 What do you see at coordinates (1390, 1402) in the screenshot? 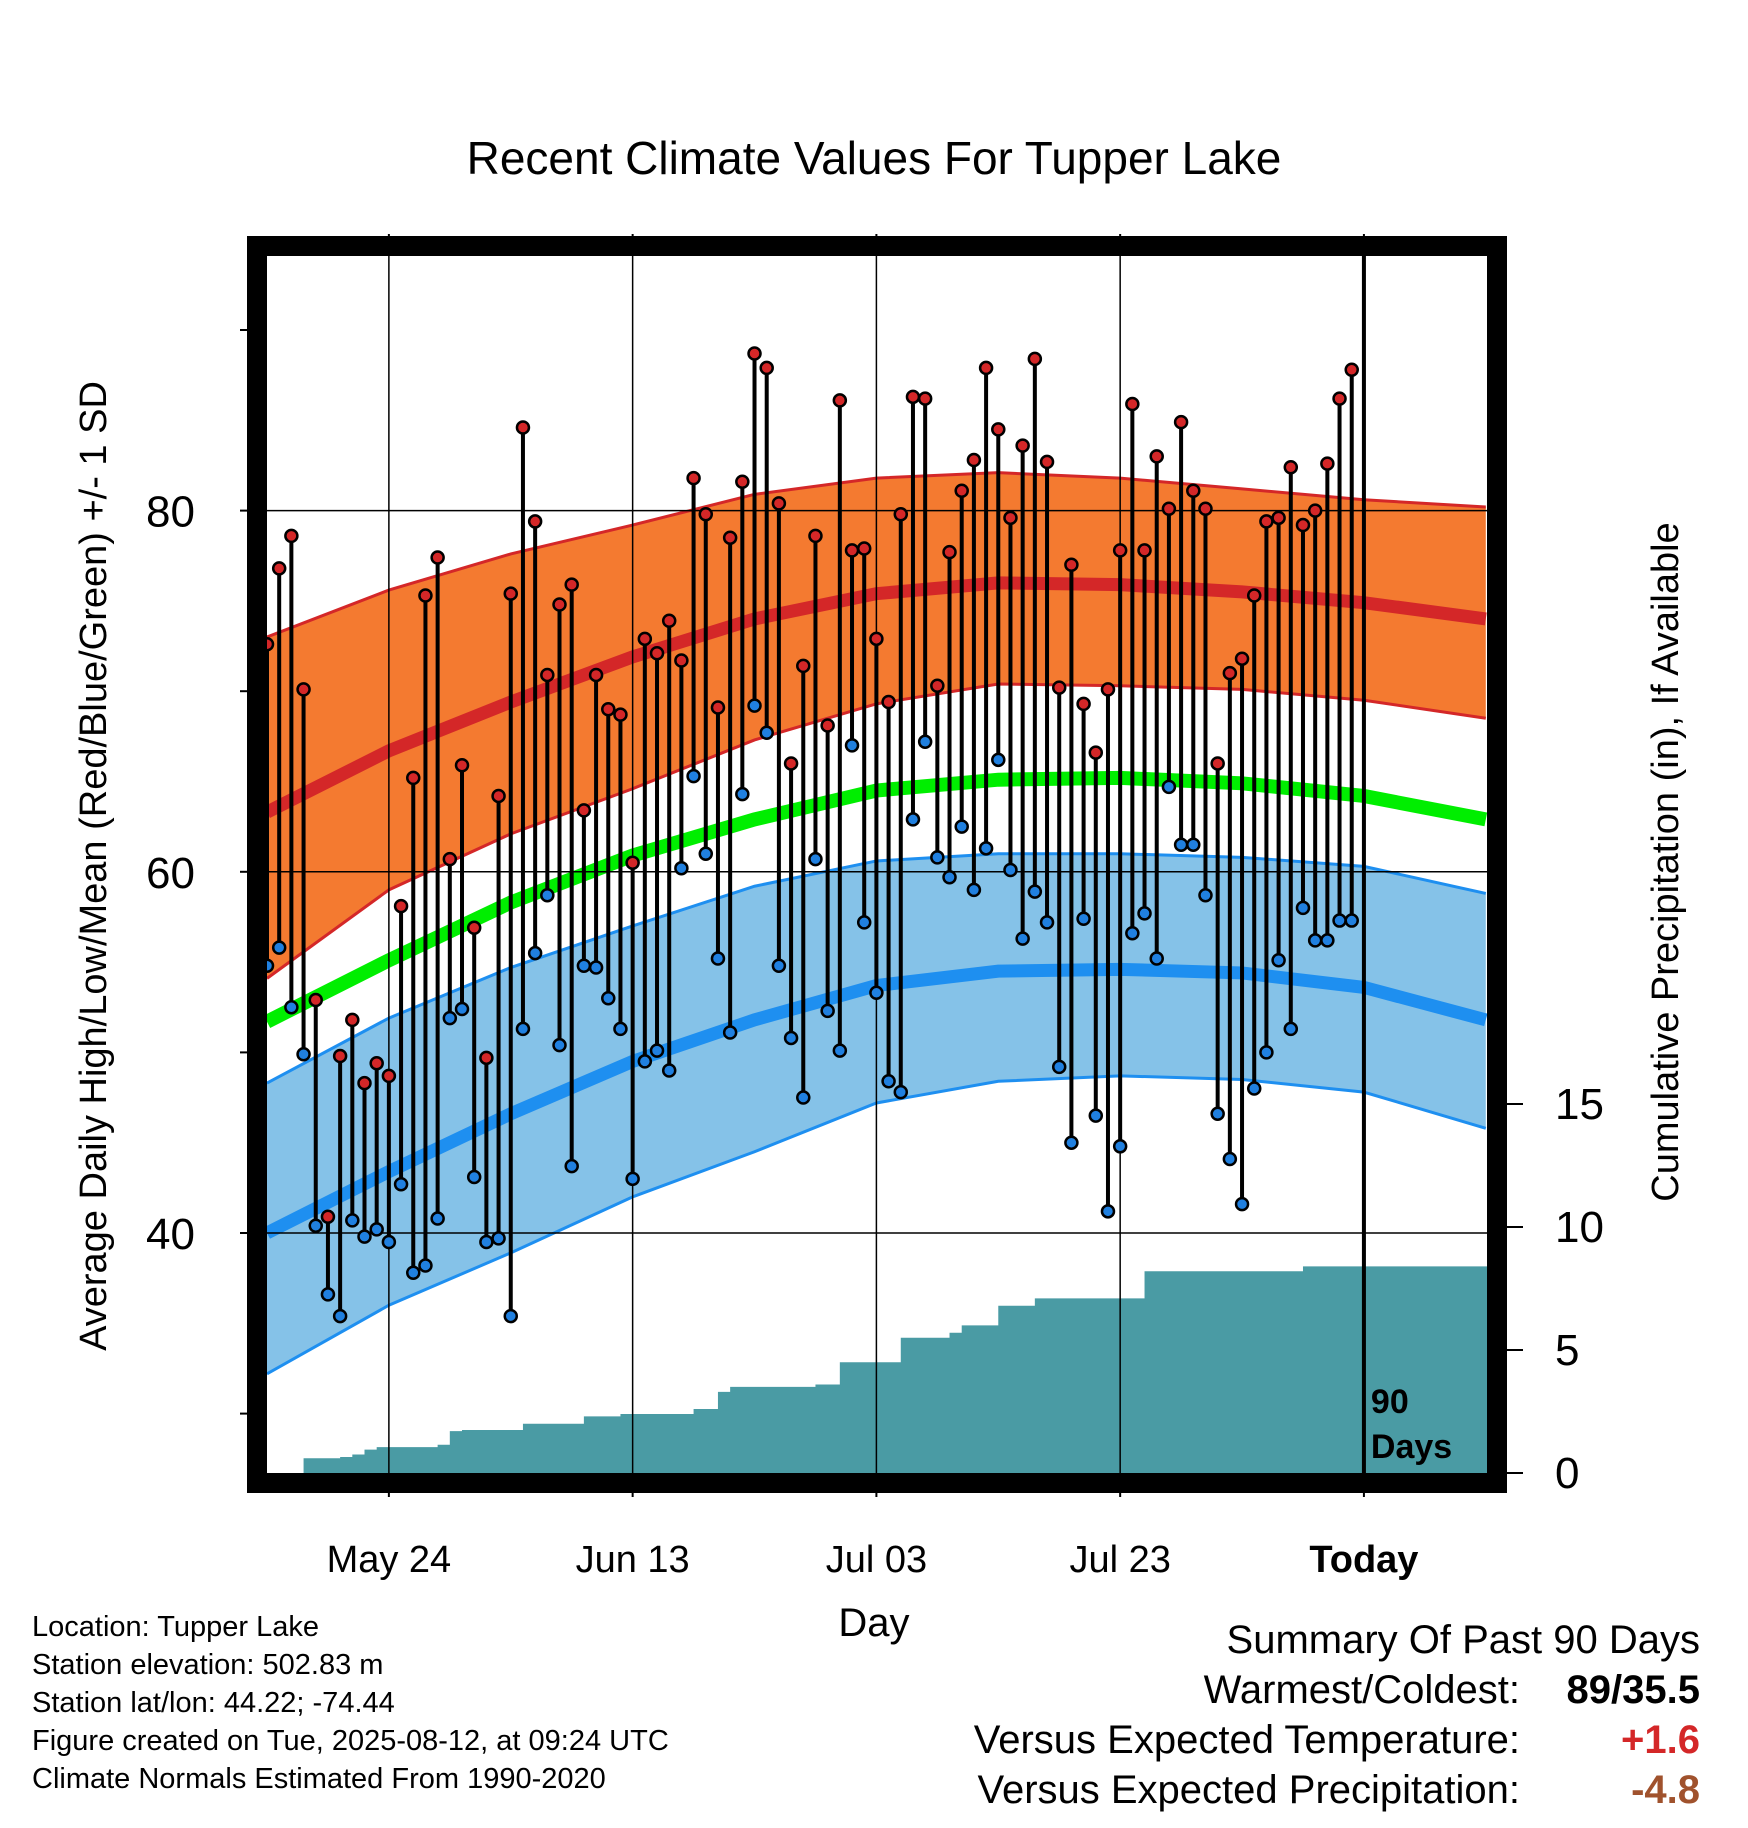
I see `today-days-number: 90` at bounding box center [1390, 1402].